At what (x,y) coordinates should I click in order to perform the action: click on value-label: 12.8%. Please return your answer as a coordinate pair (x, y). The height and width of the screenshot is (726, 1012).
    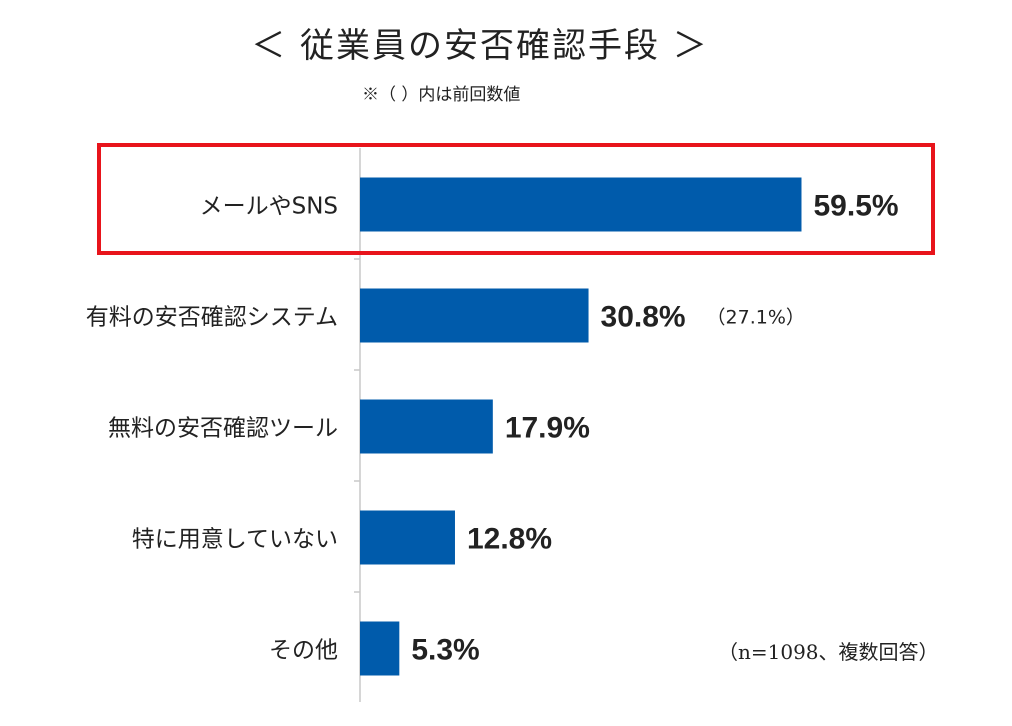
    Looking at the image, I should click on (509, 539).